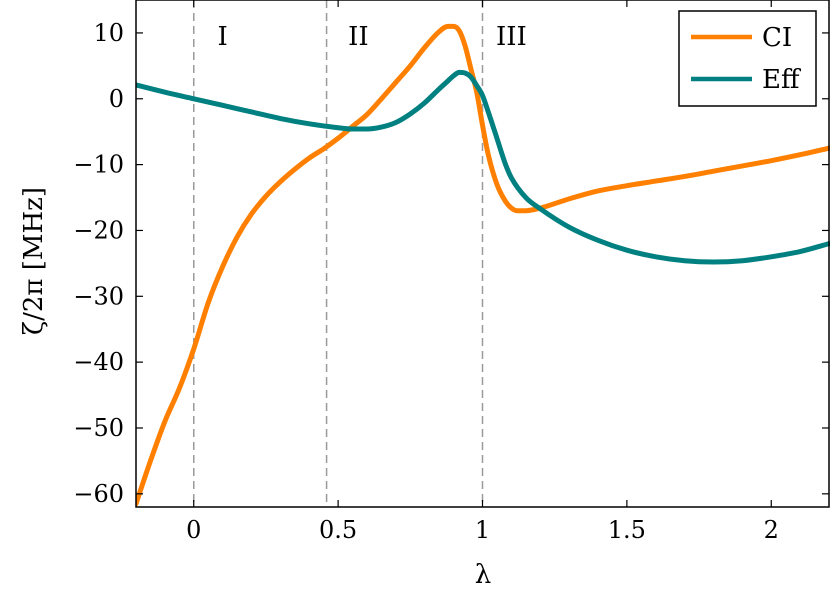  What do you see at coordinates (338, 530) in the screenshot?
I see `x-tick-label: 0.5` at bounding box center [338, 530].